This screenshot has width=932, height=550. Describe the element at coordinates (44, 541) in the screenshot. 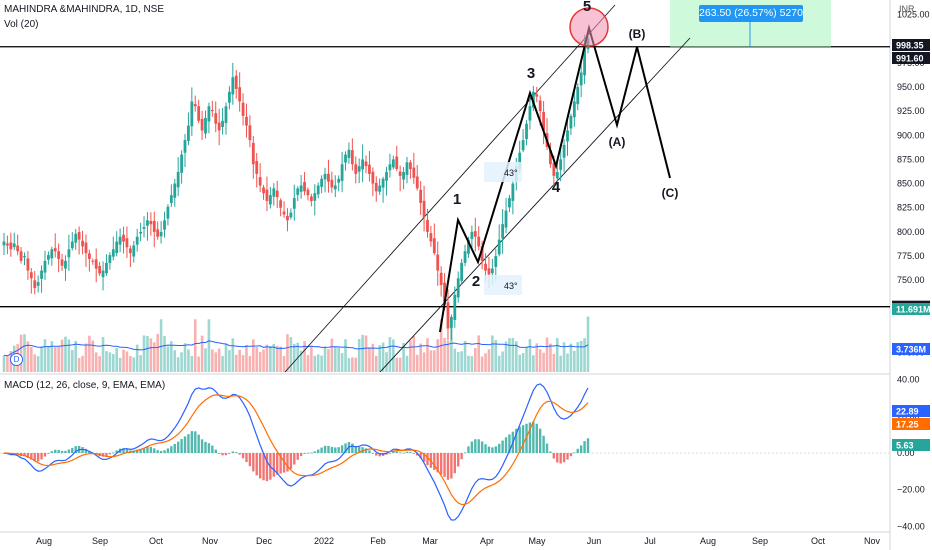

I see `time-tick-label: Aug` at that location.